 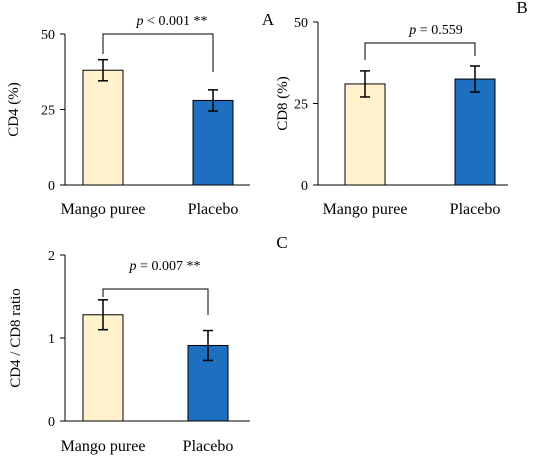 What do you see at coordinates (176, 21) in the screenshot?
I see `p-value-text: < 0.001 **` at bounding box center [176, 21].